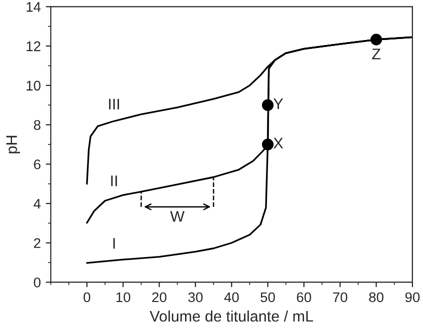 The width and height of the screenshot is (423, 334). What do you see at coordinates (33, 85) in the screenshot?
I see `y-tick-label: 10` at bounding box center [33, 85].